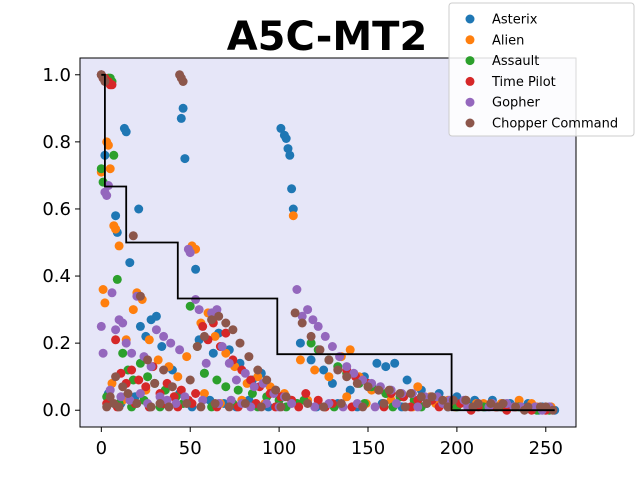  What do you see at coordinates (515, 61) in the screenshot?
I see `legend-label: Assault` at bounding box center [515, 61].